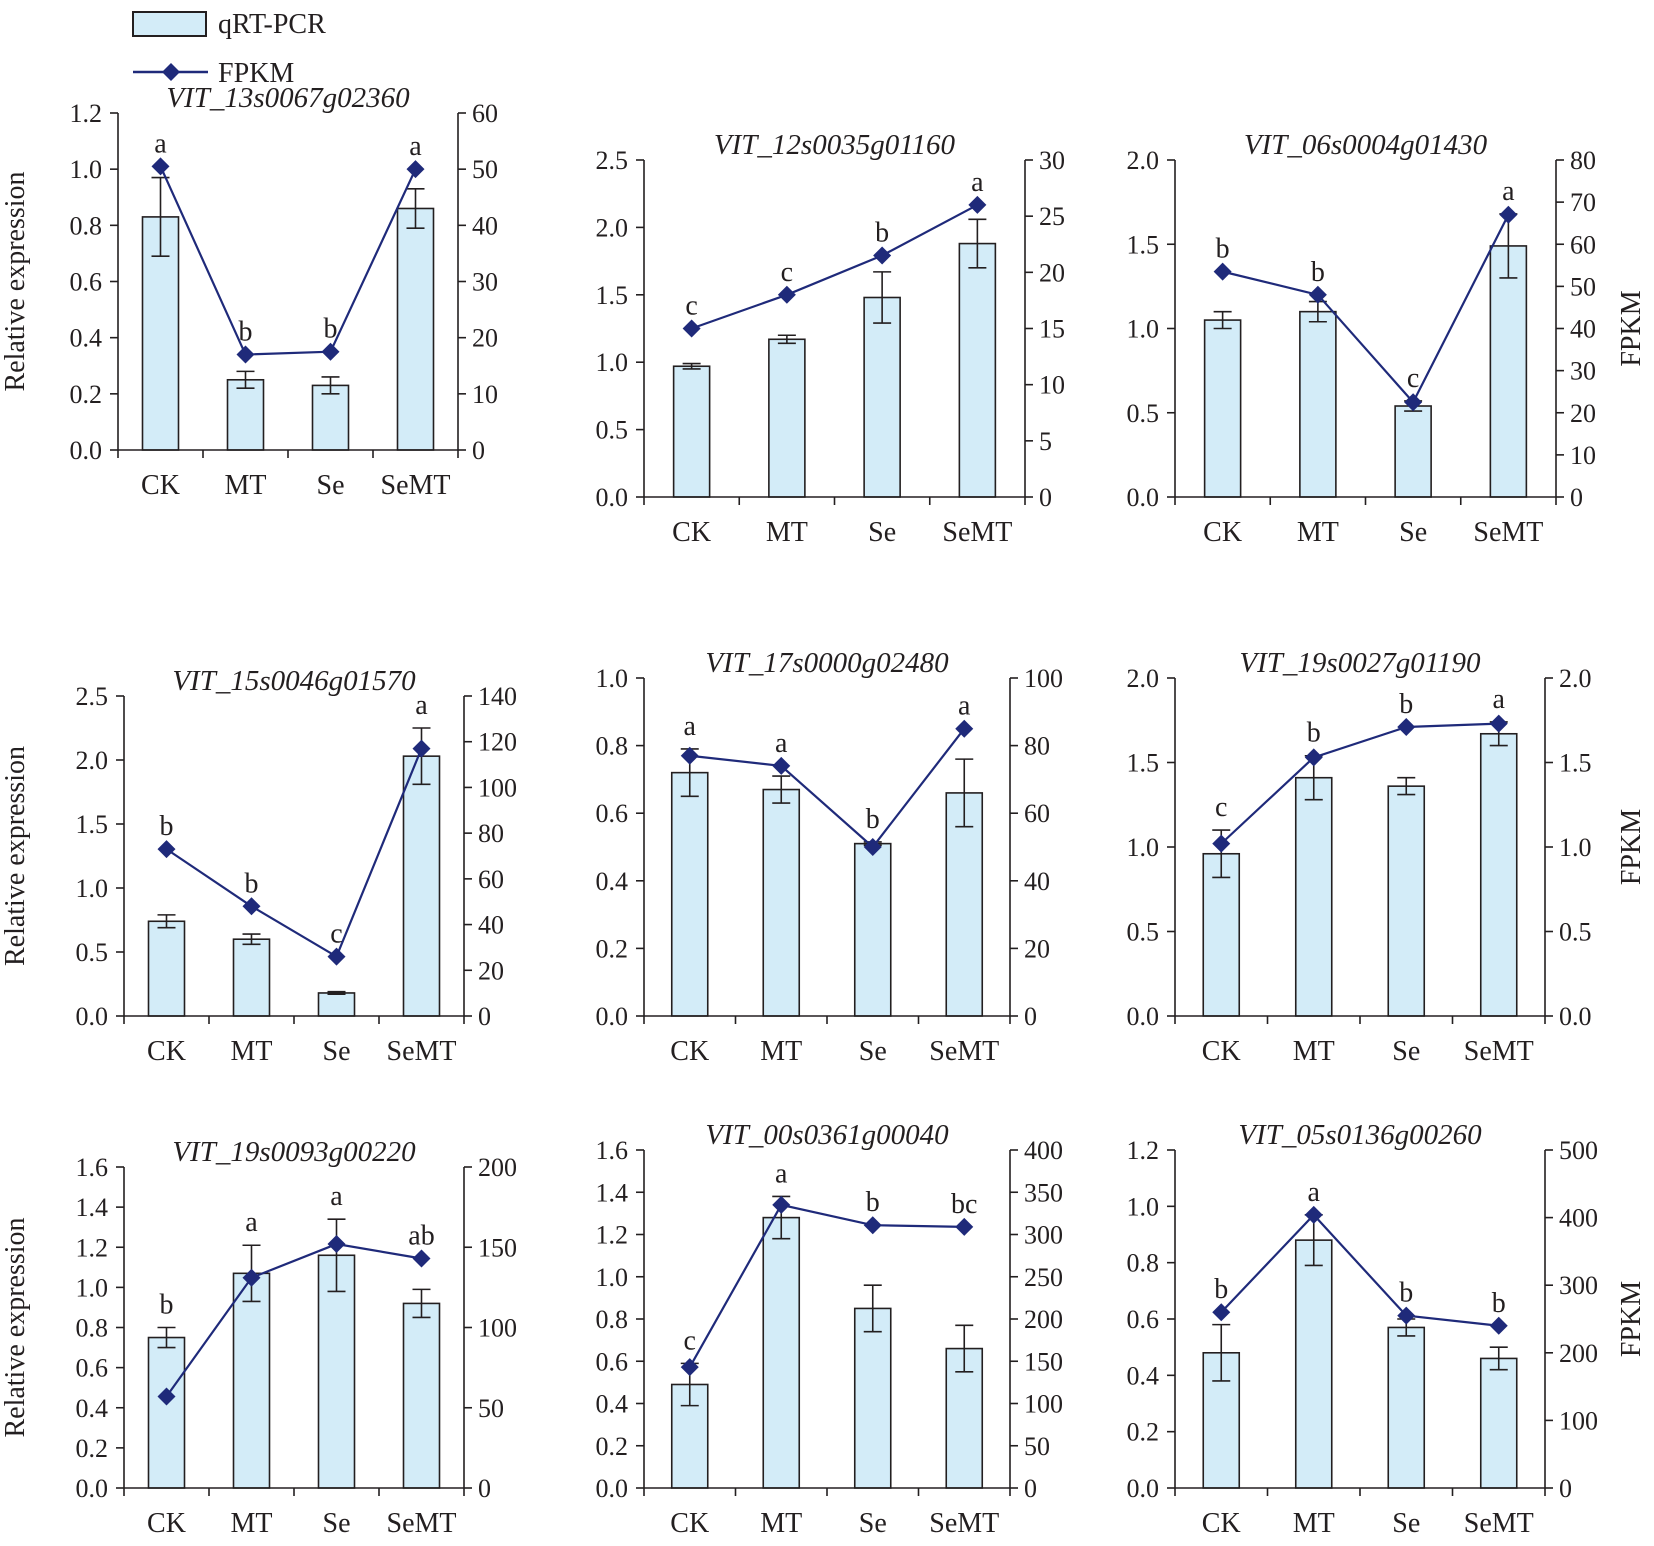 The image size is (1654, 1546). Describe the element at coordinates (497, 696) in the screenshot. I see `y-tick-label-right: 140` at that location.